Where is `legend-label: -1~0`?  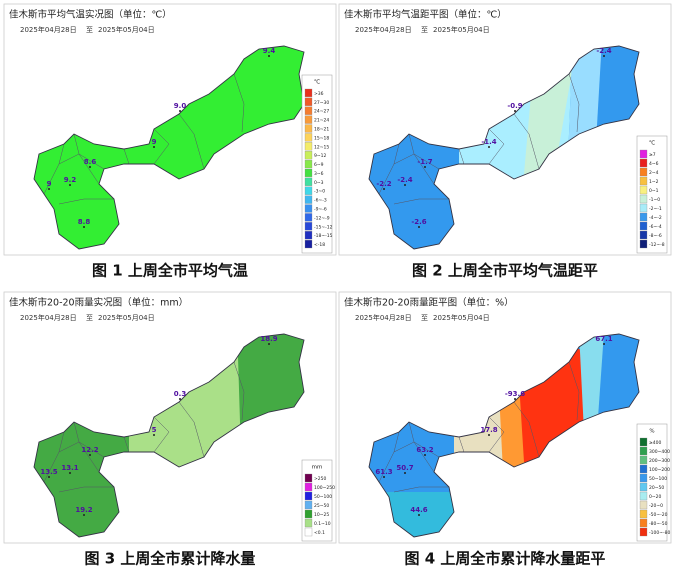 legend-label: -1~0 is located at coordinates (654, 200).